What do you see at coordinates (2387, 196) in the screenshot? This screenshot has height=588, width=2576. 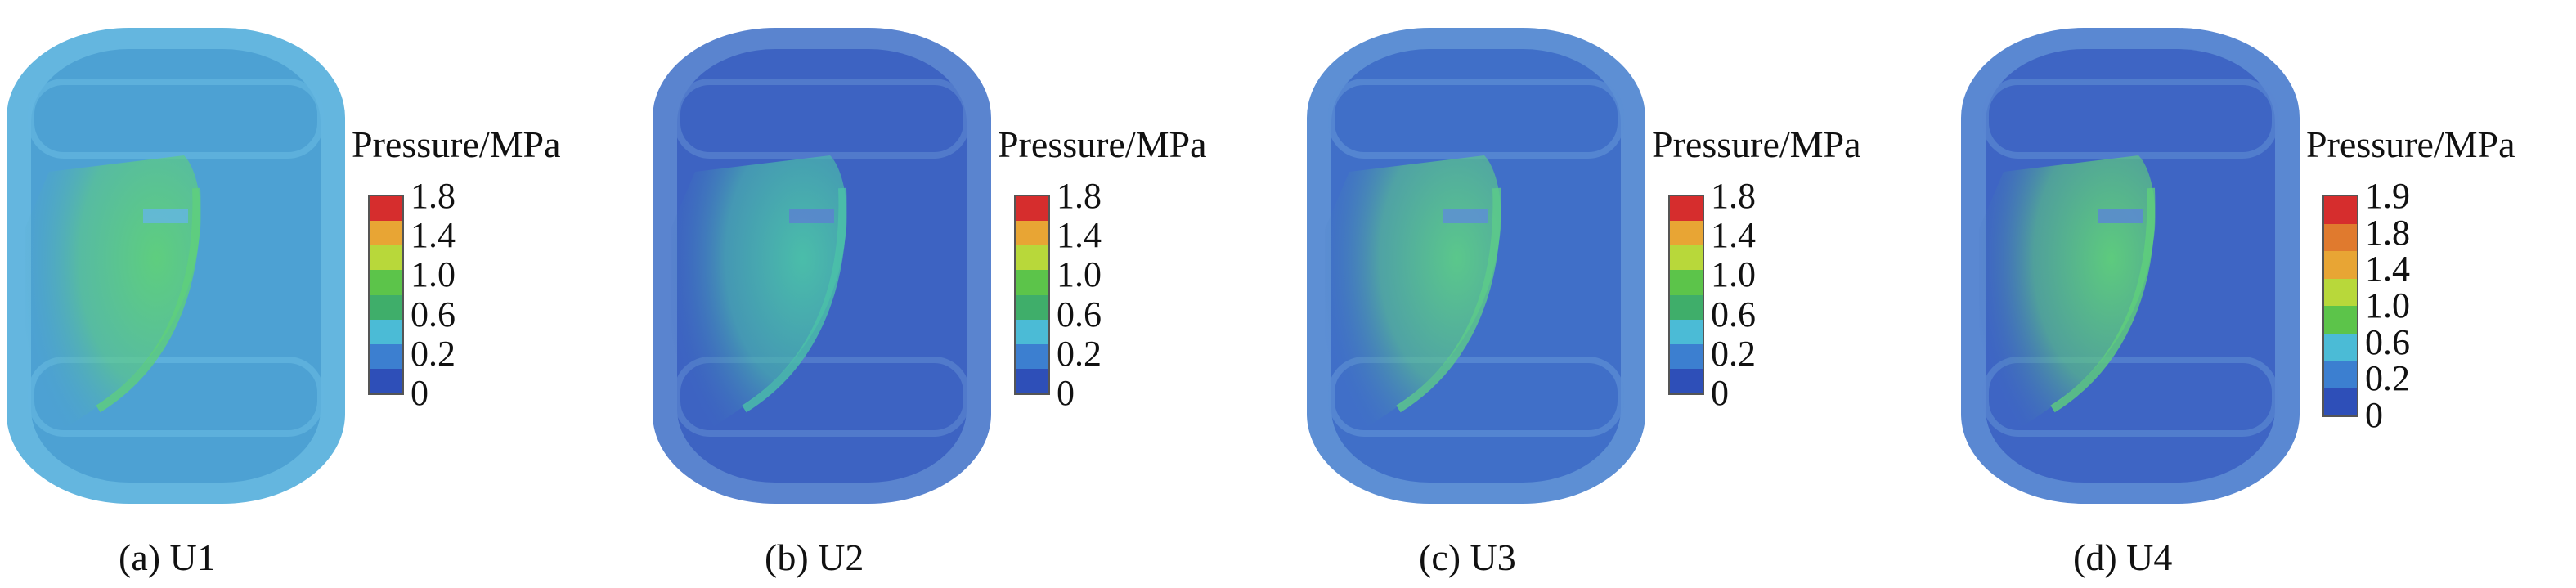 I see `colorbar-tick-label: 1.9` at bounding box center [2387, 196].